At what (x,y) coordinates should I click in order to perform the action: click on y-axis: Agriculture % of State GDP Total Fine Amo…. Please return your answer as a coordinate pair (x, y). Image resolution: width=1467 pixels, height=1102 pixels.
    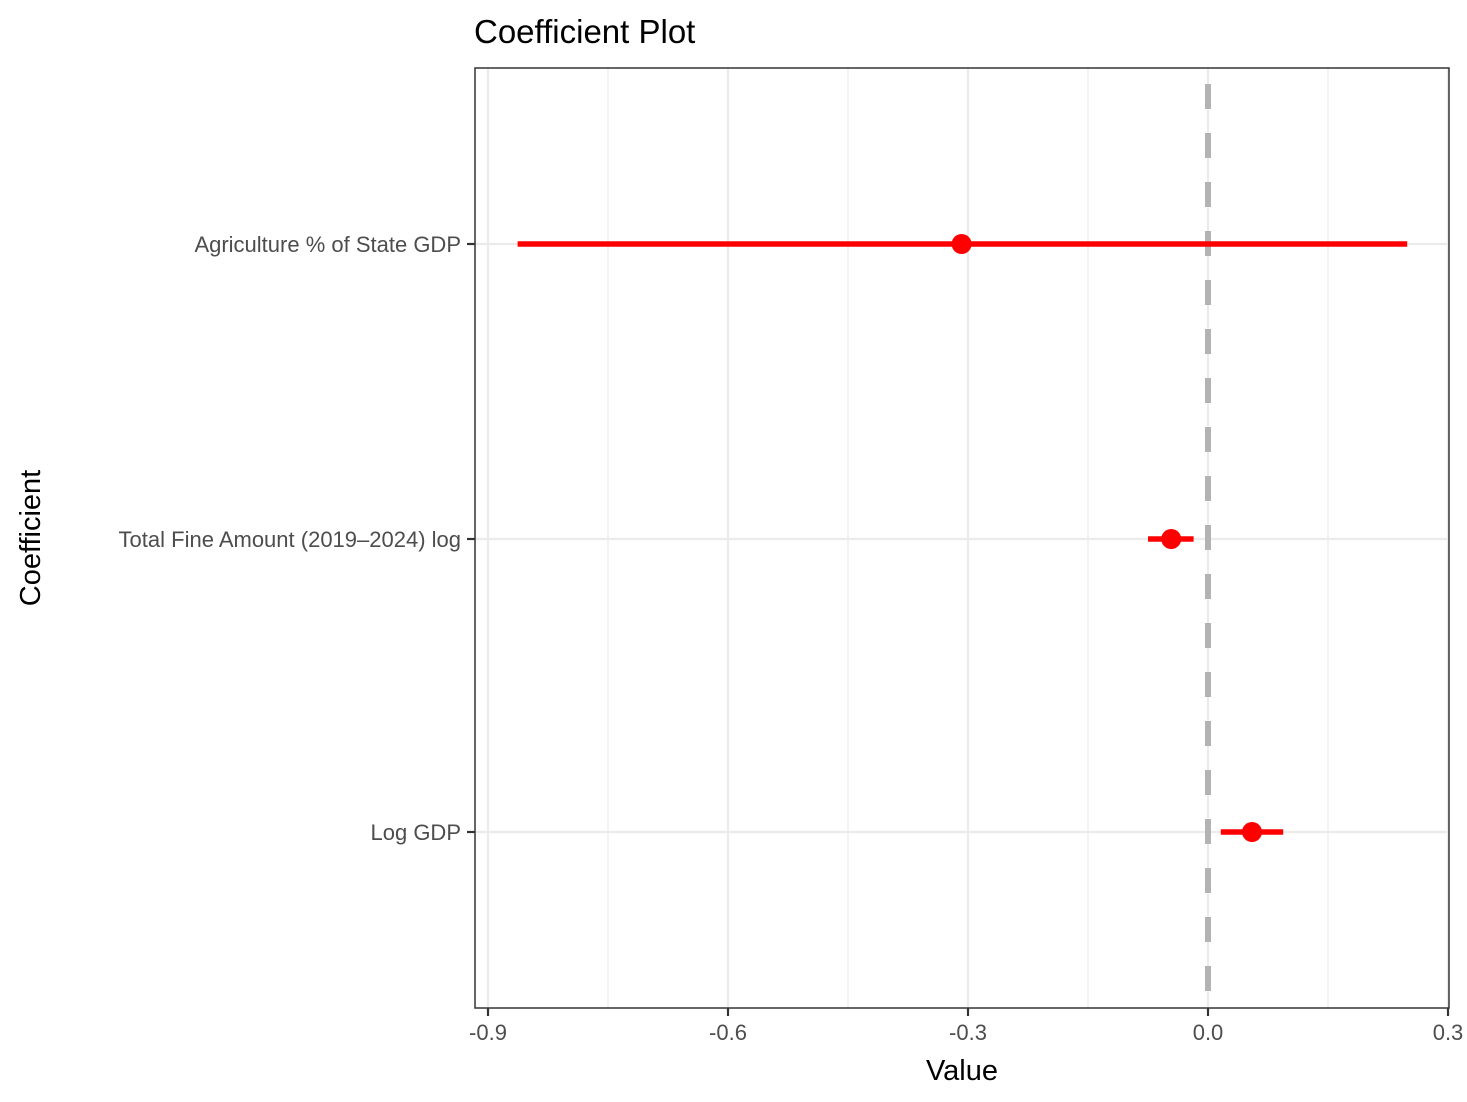
    Looking at the image, I should click on (297, 538).